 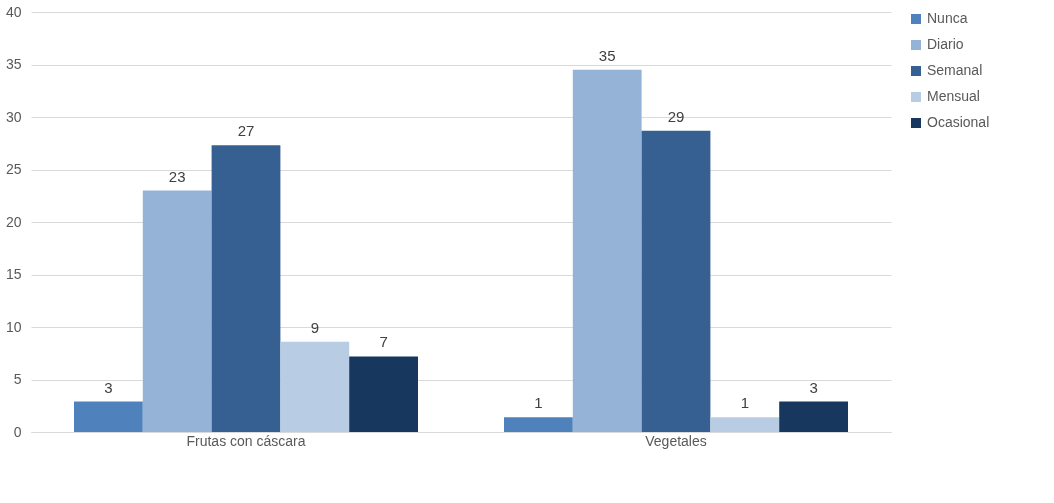 I want to click on data-label: 27, so click(x=246, y=131).